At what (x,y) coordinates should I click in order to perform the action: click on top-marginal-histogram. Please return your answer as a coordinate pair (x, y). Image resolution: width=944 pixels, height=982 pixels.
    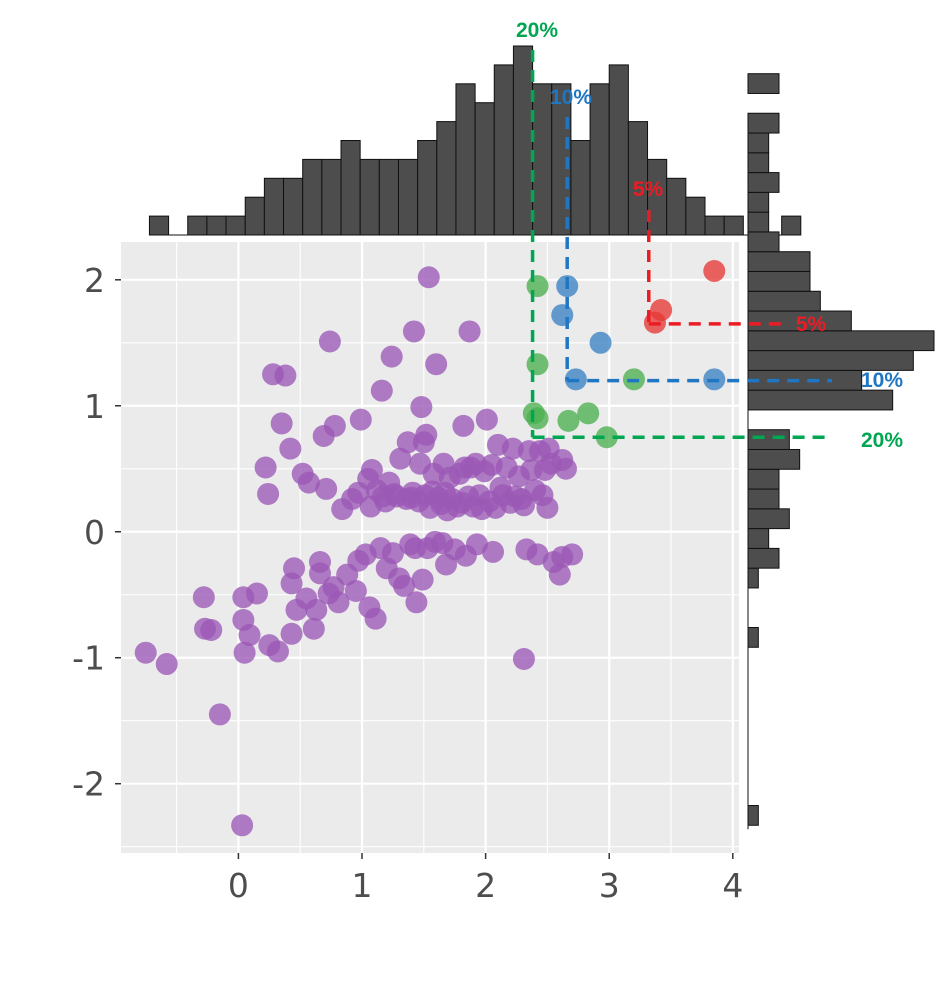
    Looking at the image, I should click on (475, 140).